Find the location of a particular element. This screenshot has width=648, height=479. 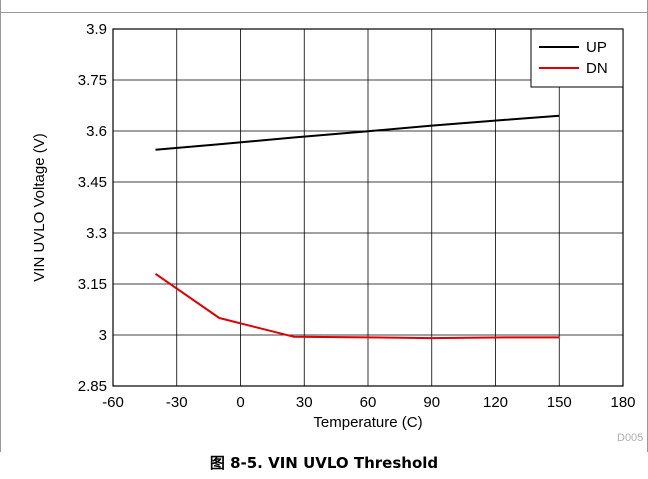

y-tick-label: 3.75 is located at coordinates (92, 80).